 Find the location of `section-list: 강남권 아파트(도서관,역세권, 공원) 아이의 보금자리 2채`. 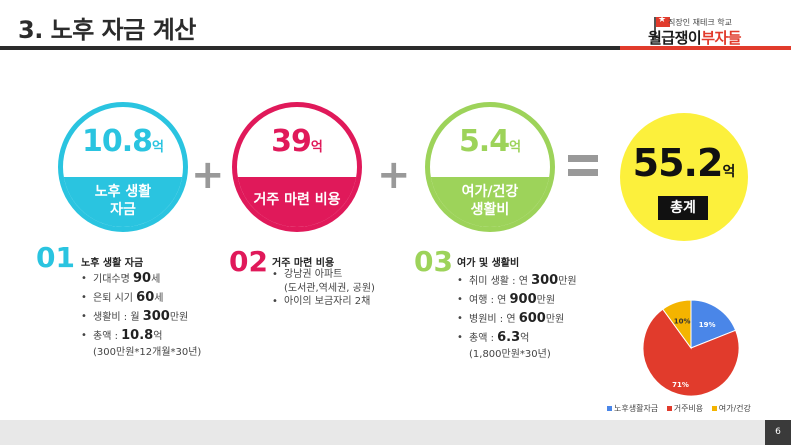

section-list: 강남권 아파트(도서관,역세권, 공원) 아이의 보금자리 2채 is located at coordinates (323, 288).